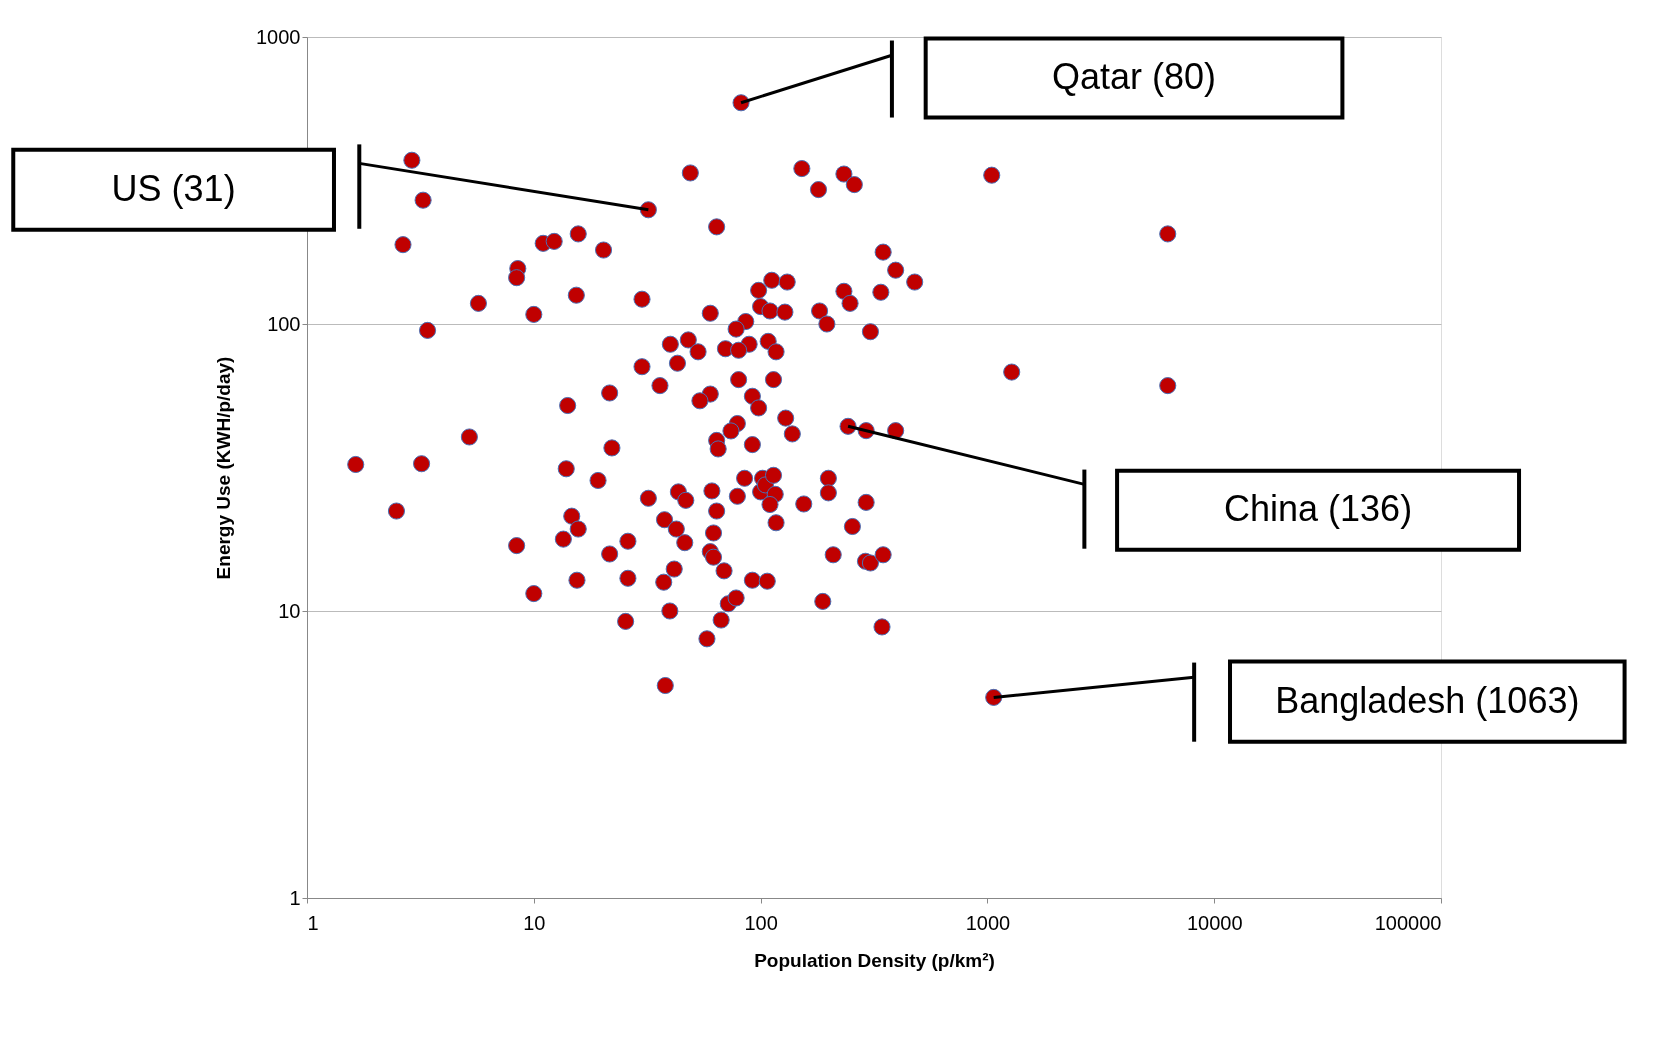 This screenshot has height=1037, width=1654. Describe the element at coordinates (761, 922) in the screenshot. I see `x-tick-label: 100` at that location.